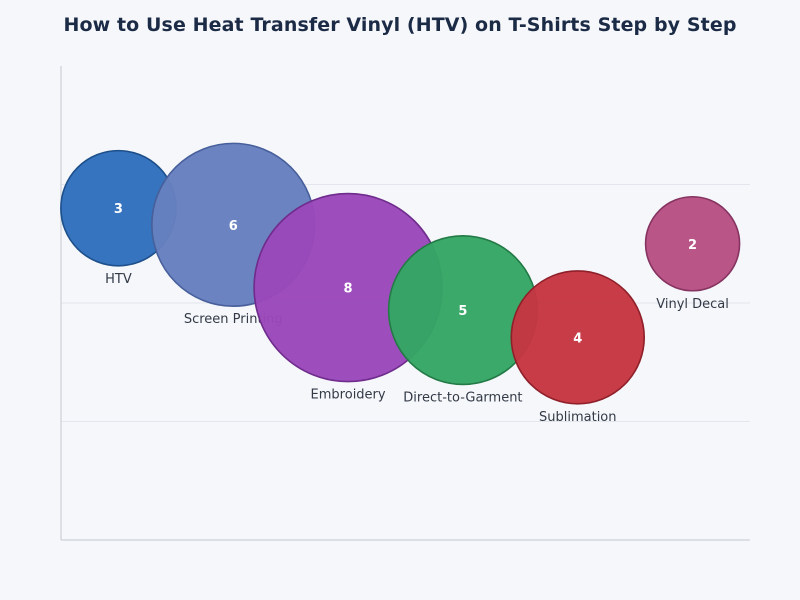 This screenshot has width=800, height=600. I want to click on bubble-value-label: 3, so click(118, 209).